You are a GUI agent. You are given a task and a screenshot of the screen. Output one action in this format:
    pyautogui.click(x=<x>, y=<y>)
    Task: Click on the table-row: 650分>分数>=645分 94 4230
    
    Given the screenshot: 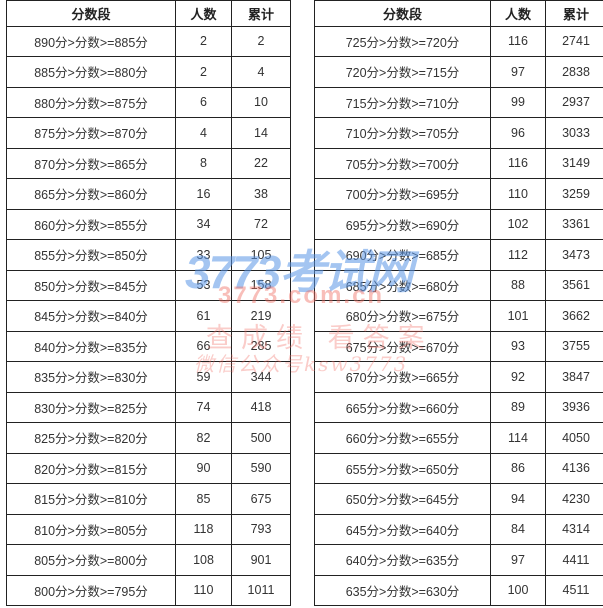 What is the action you would take?
    pyautogui.click(x=458, y=499)
    